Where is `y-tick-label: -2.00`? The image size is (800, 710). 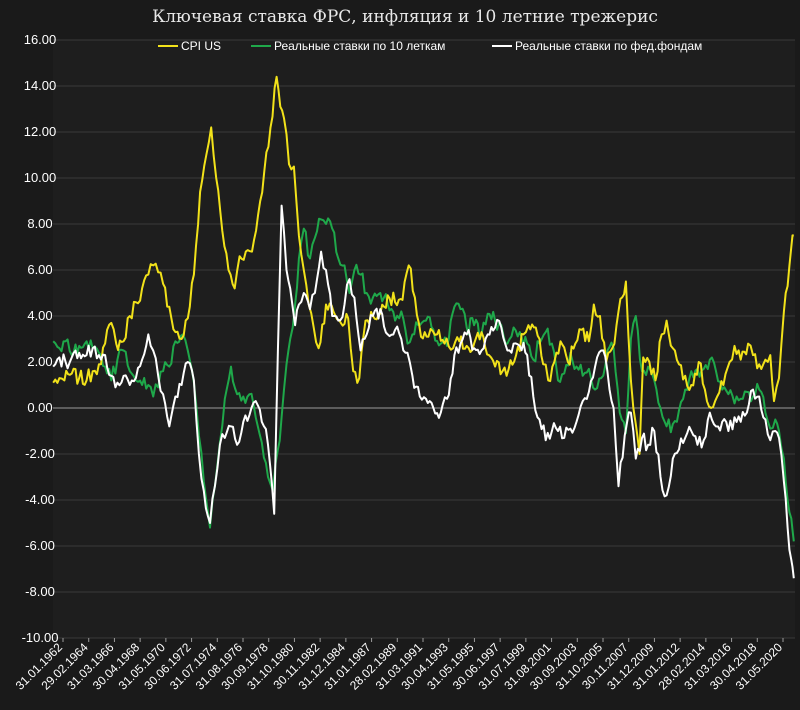
y-tick-label: -2.00 is located at coordinates (40, 453).